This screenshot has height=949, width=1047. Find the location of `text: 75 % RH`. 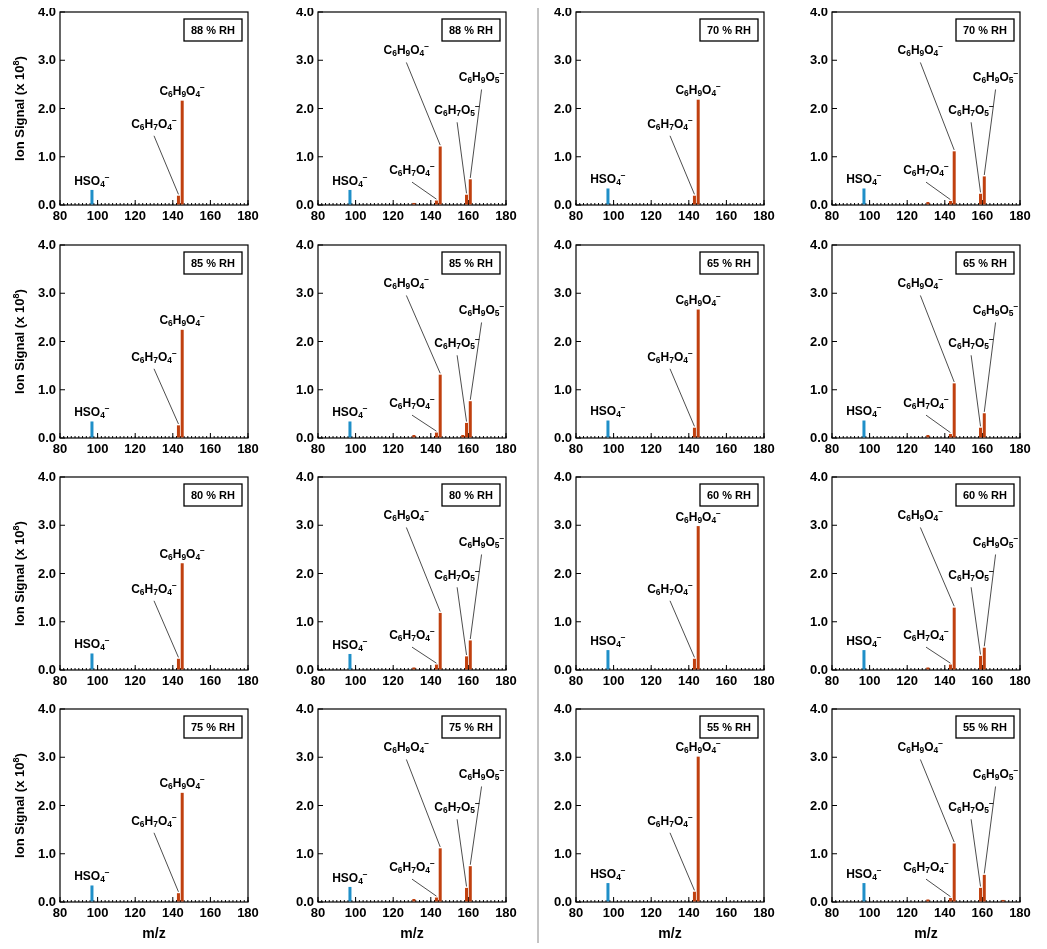

text: 75 % RH is located at coordinates (471, 727).